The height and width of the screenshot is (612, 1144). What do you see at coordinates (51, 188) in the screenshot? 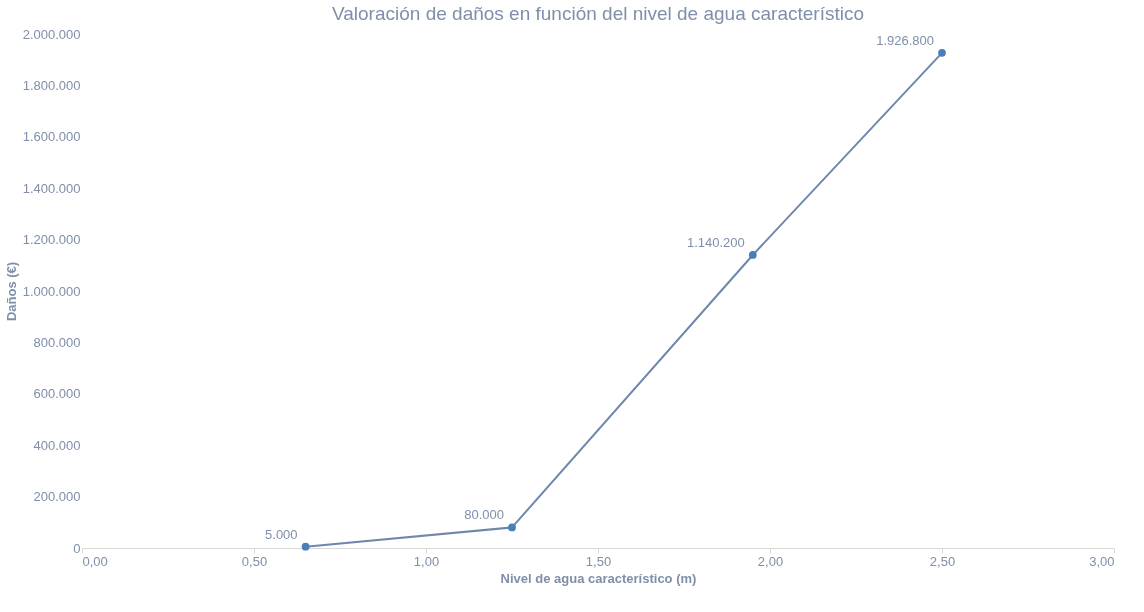
I see `y-tick-label: 1.400.000` at bounding box center [51, 188].